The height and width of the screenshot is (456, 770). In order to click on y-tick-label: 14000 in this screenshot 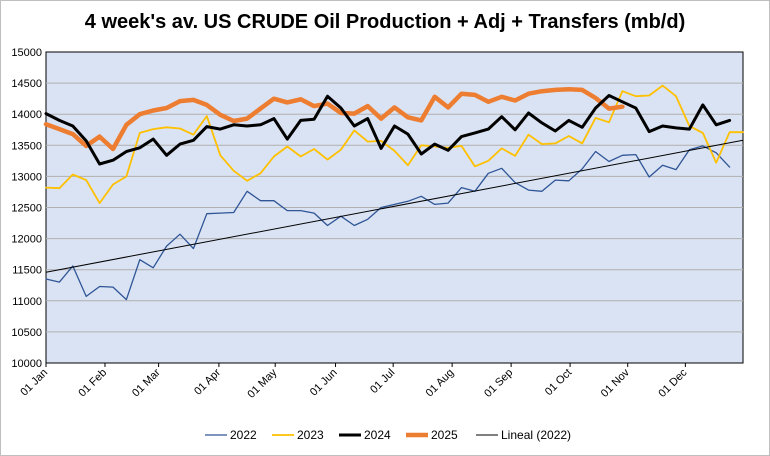, I will do `click(26, 115)`.